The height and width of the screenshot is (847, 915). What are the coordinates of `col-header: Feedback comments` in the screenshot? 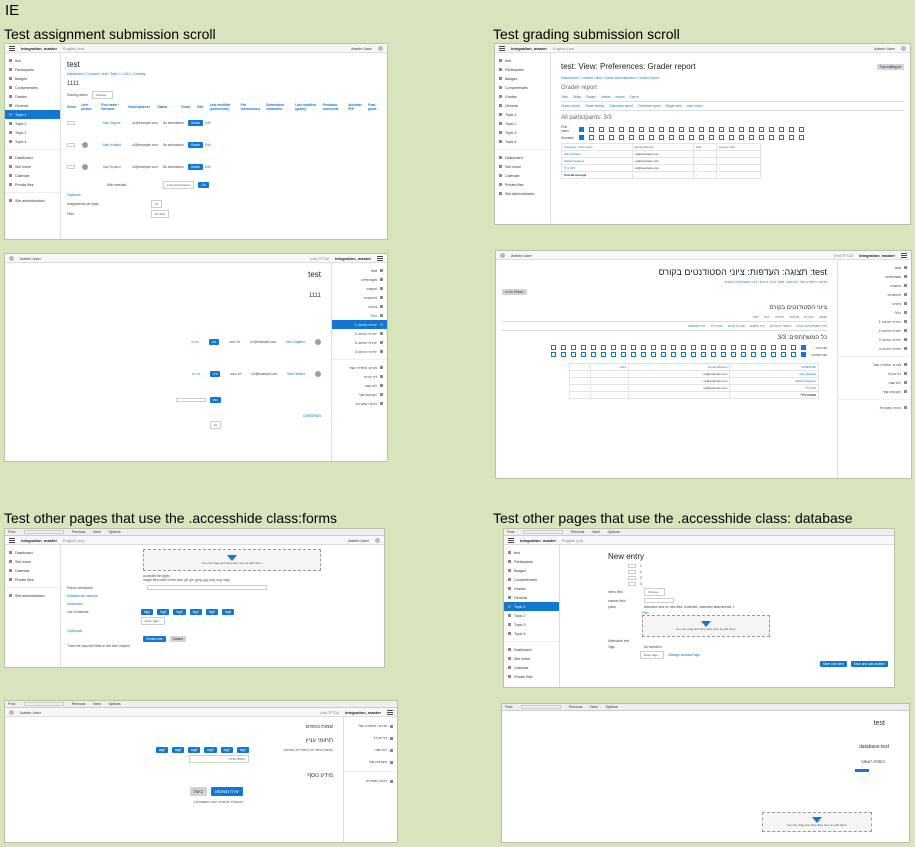 It's located at (330, 107).